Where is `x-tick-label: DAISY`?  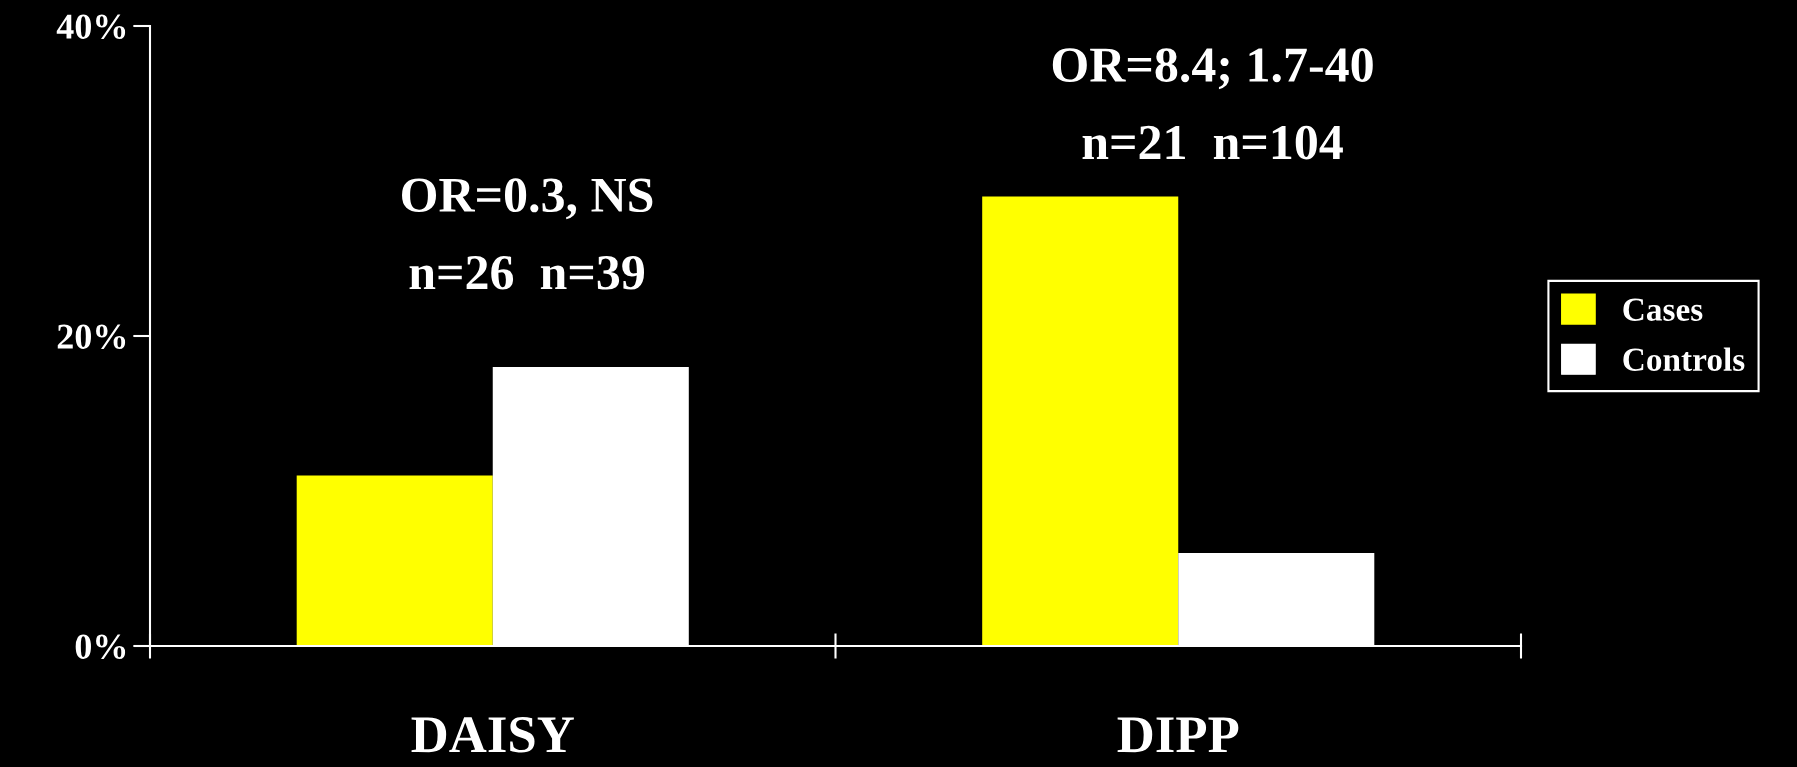 x-tick-label: DAISY is located at coordinates (492, 735).